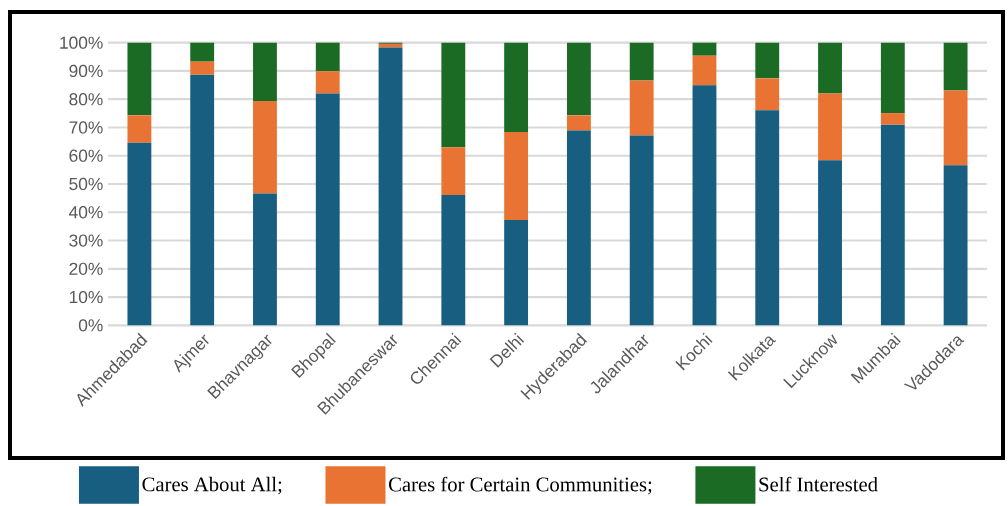 Image resolution: width=1008 pixels, height=506 pixels. Describe the element at coordinates (212, 485) in the screenshot. I see `legend-label: Cares About All;` at that location.